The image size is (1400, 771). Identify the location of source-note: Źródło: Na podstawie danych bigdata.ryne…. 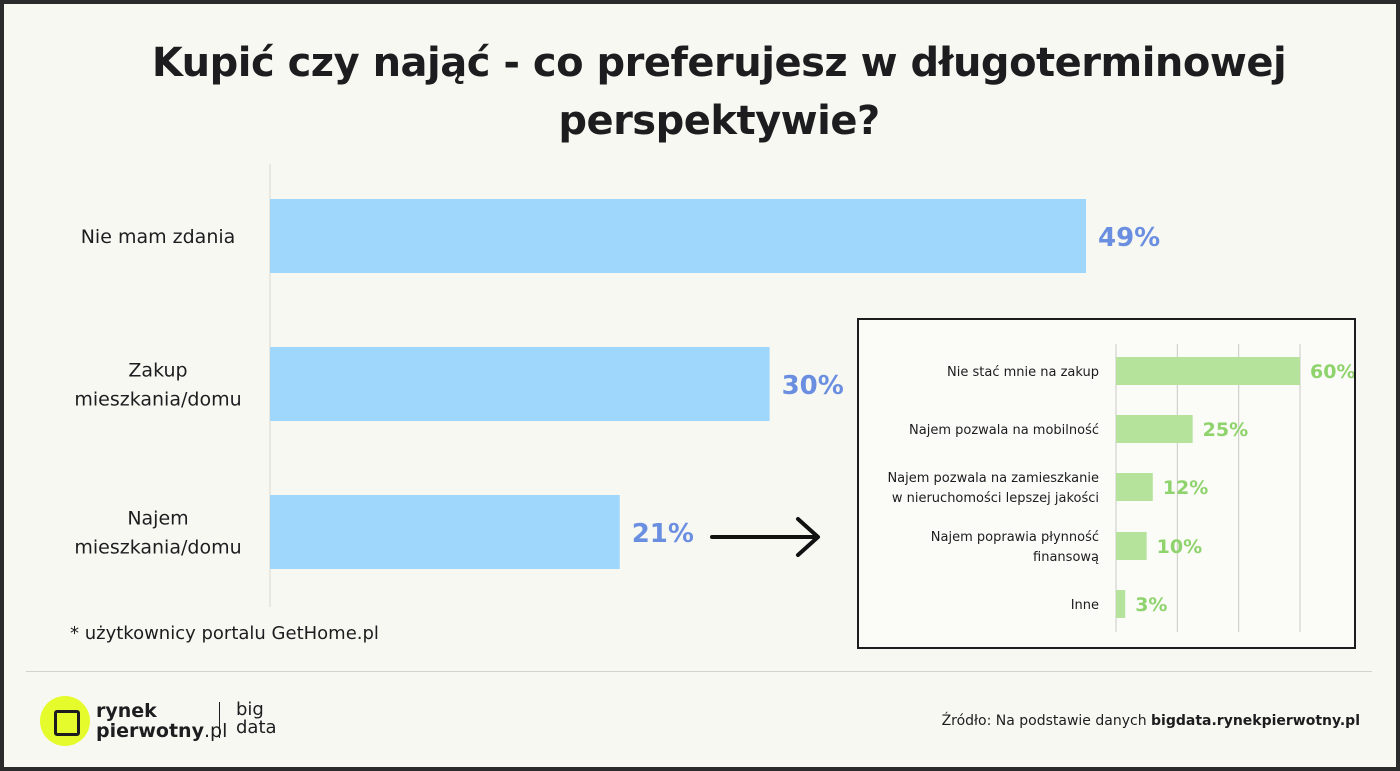
(1151, 721).